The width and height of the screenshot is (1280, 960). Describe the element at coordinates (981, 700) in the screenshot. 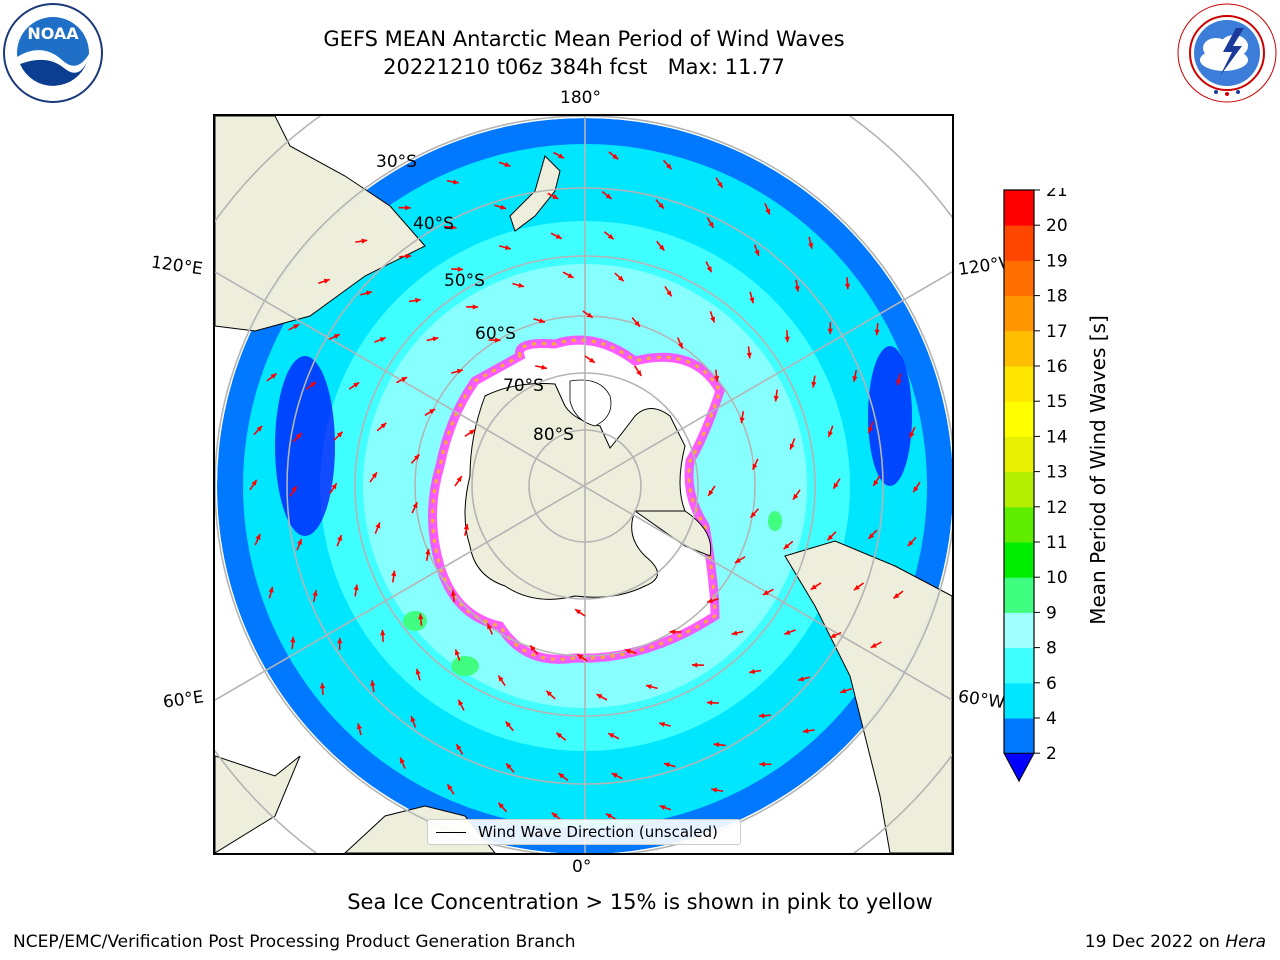

I see `lon-label-60w: 60°W` at that location.